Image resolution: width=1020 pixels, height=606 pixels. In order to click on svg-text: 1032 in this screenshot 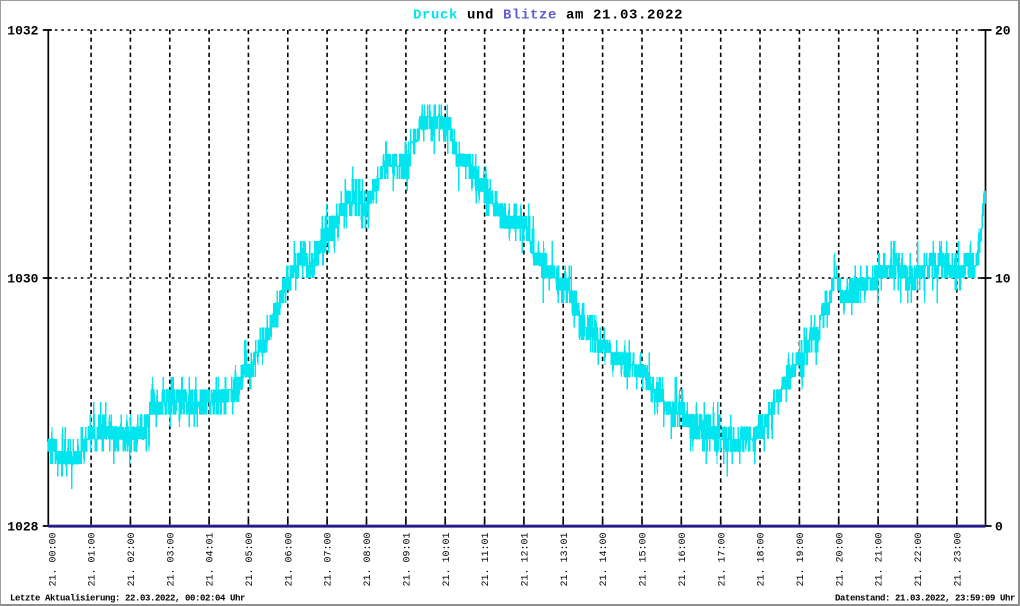, I will do `click(22, 31)`.